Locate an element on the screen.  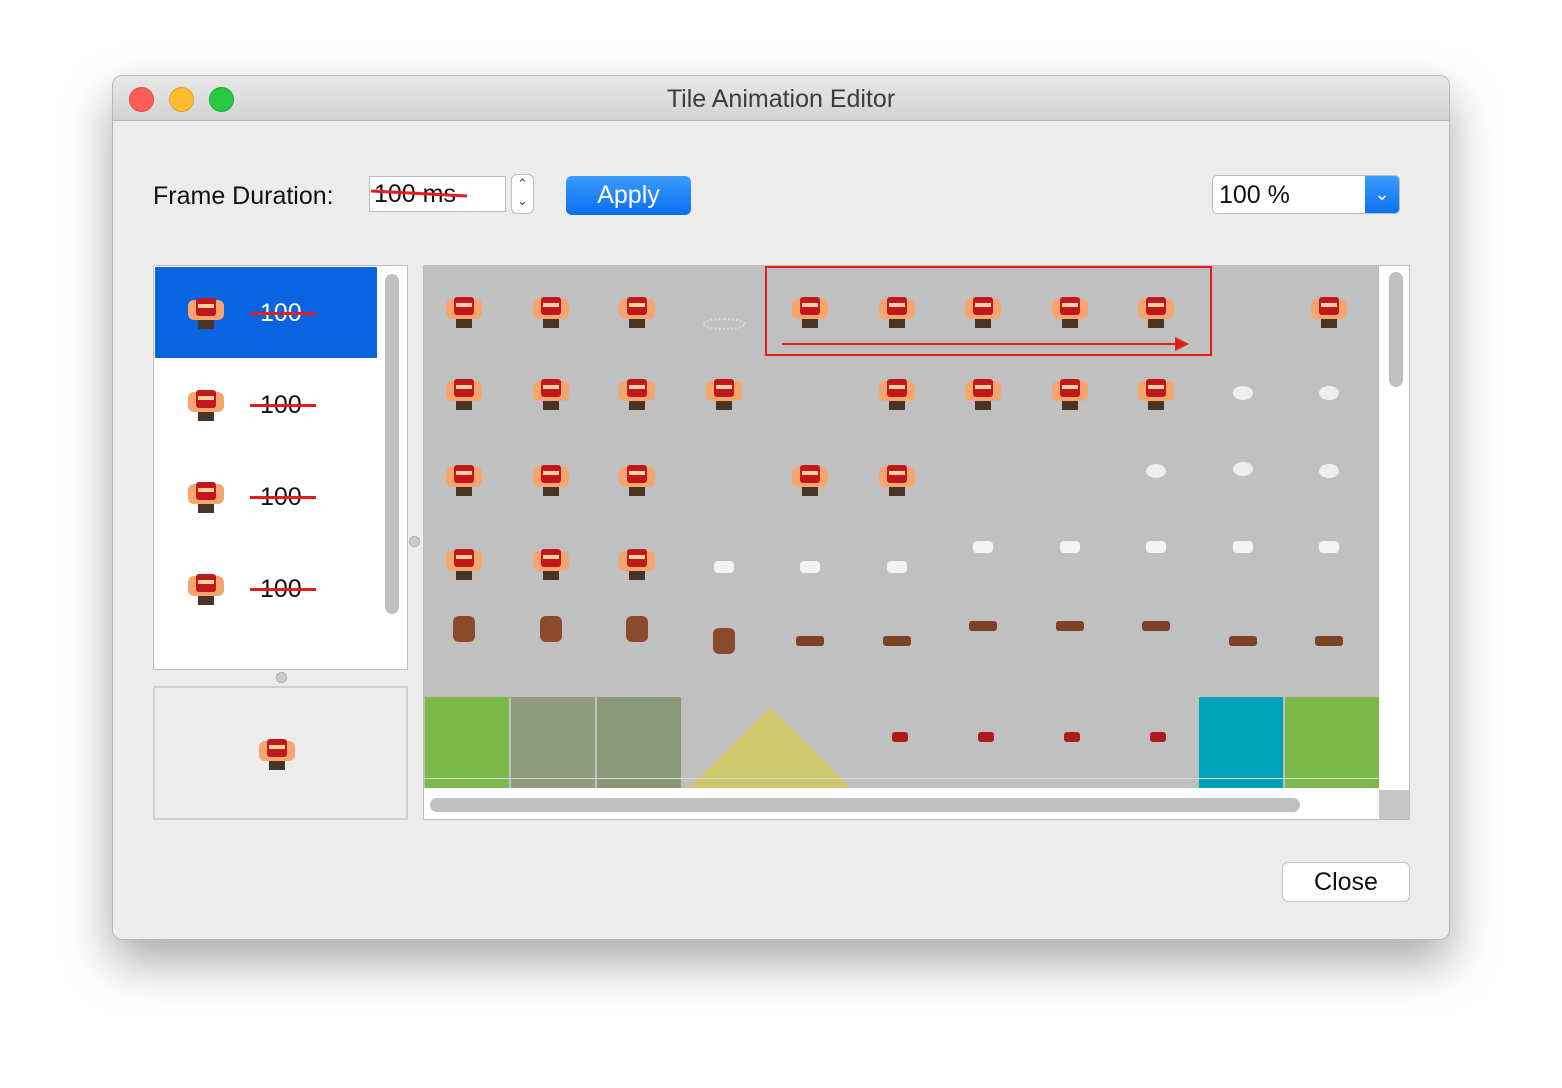
h-scrollbar is located at coordinates (865, 805).